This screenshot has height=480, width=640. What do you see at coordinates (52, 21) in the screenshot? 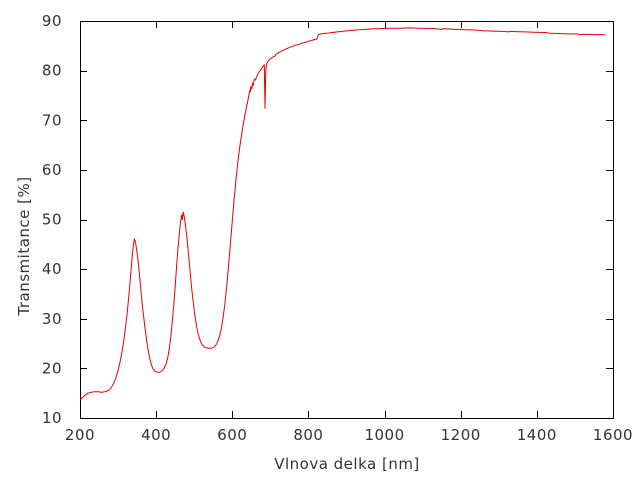
I see `y-tick-label: 90` at bounding box center [52, 21].